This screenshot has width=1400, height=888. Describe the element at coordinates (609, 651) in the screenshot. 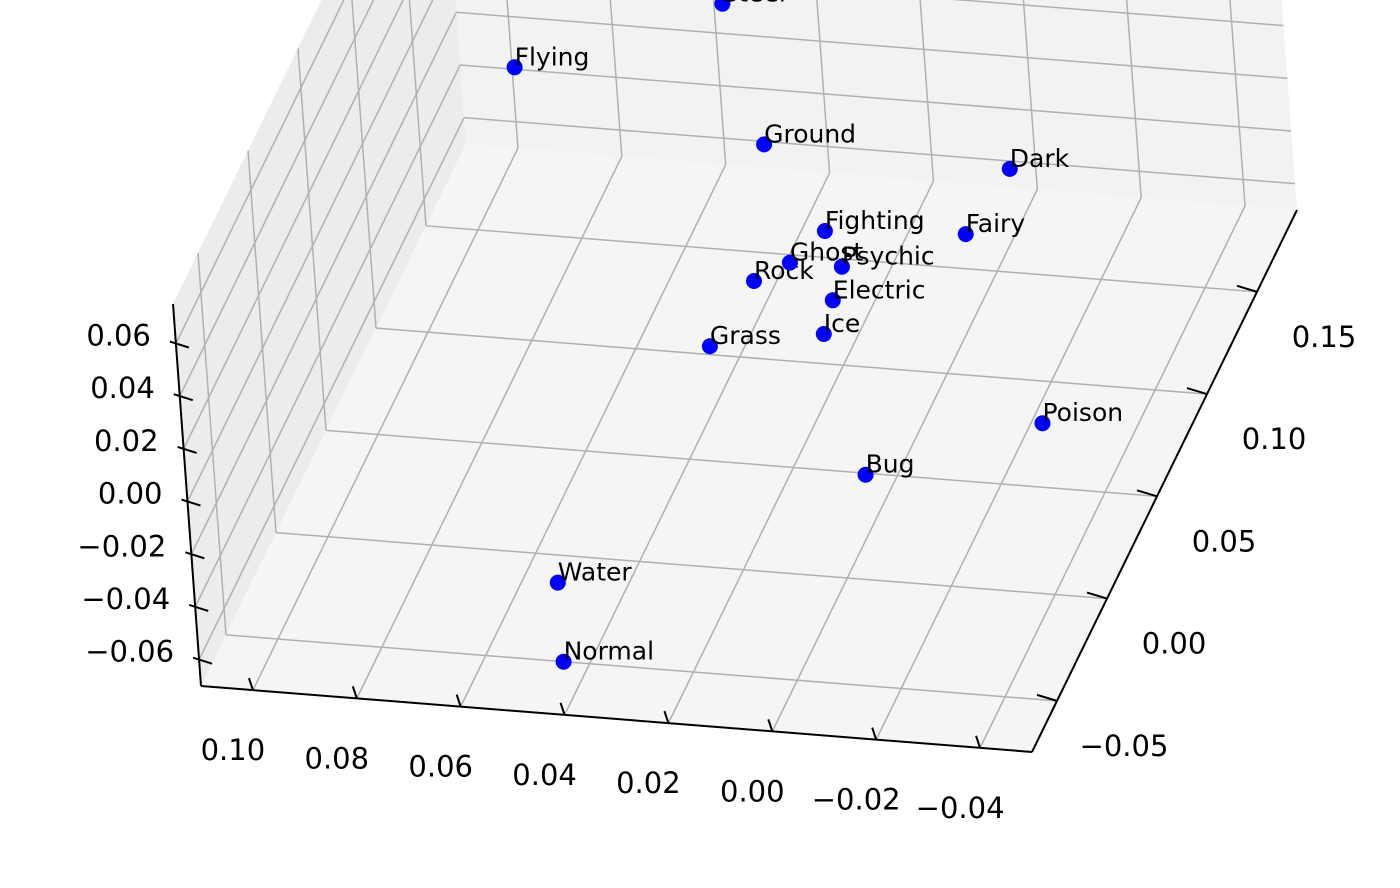

I see `point-label: Normal` at that location.